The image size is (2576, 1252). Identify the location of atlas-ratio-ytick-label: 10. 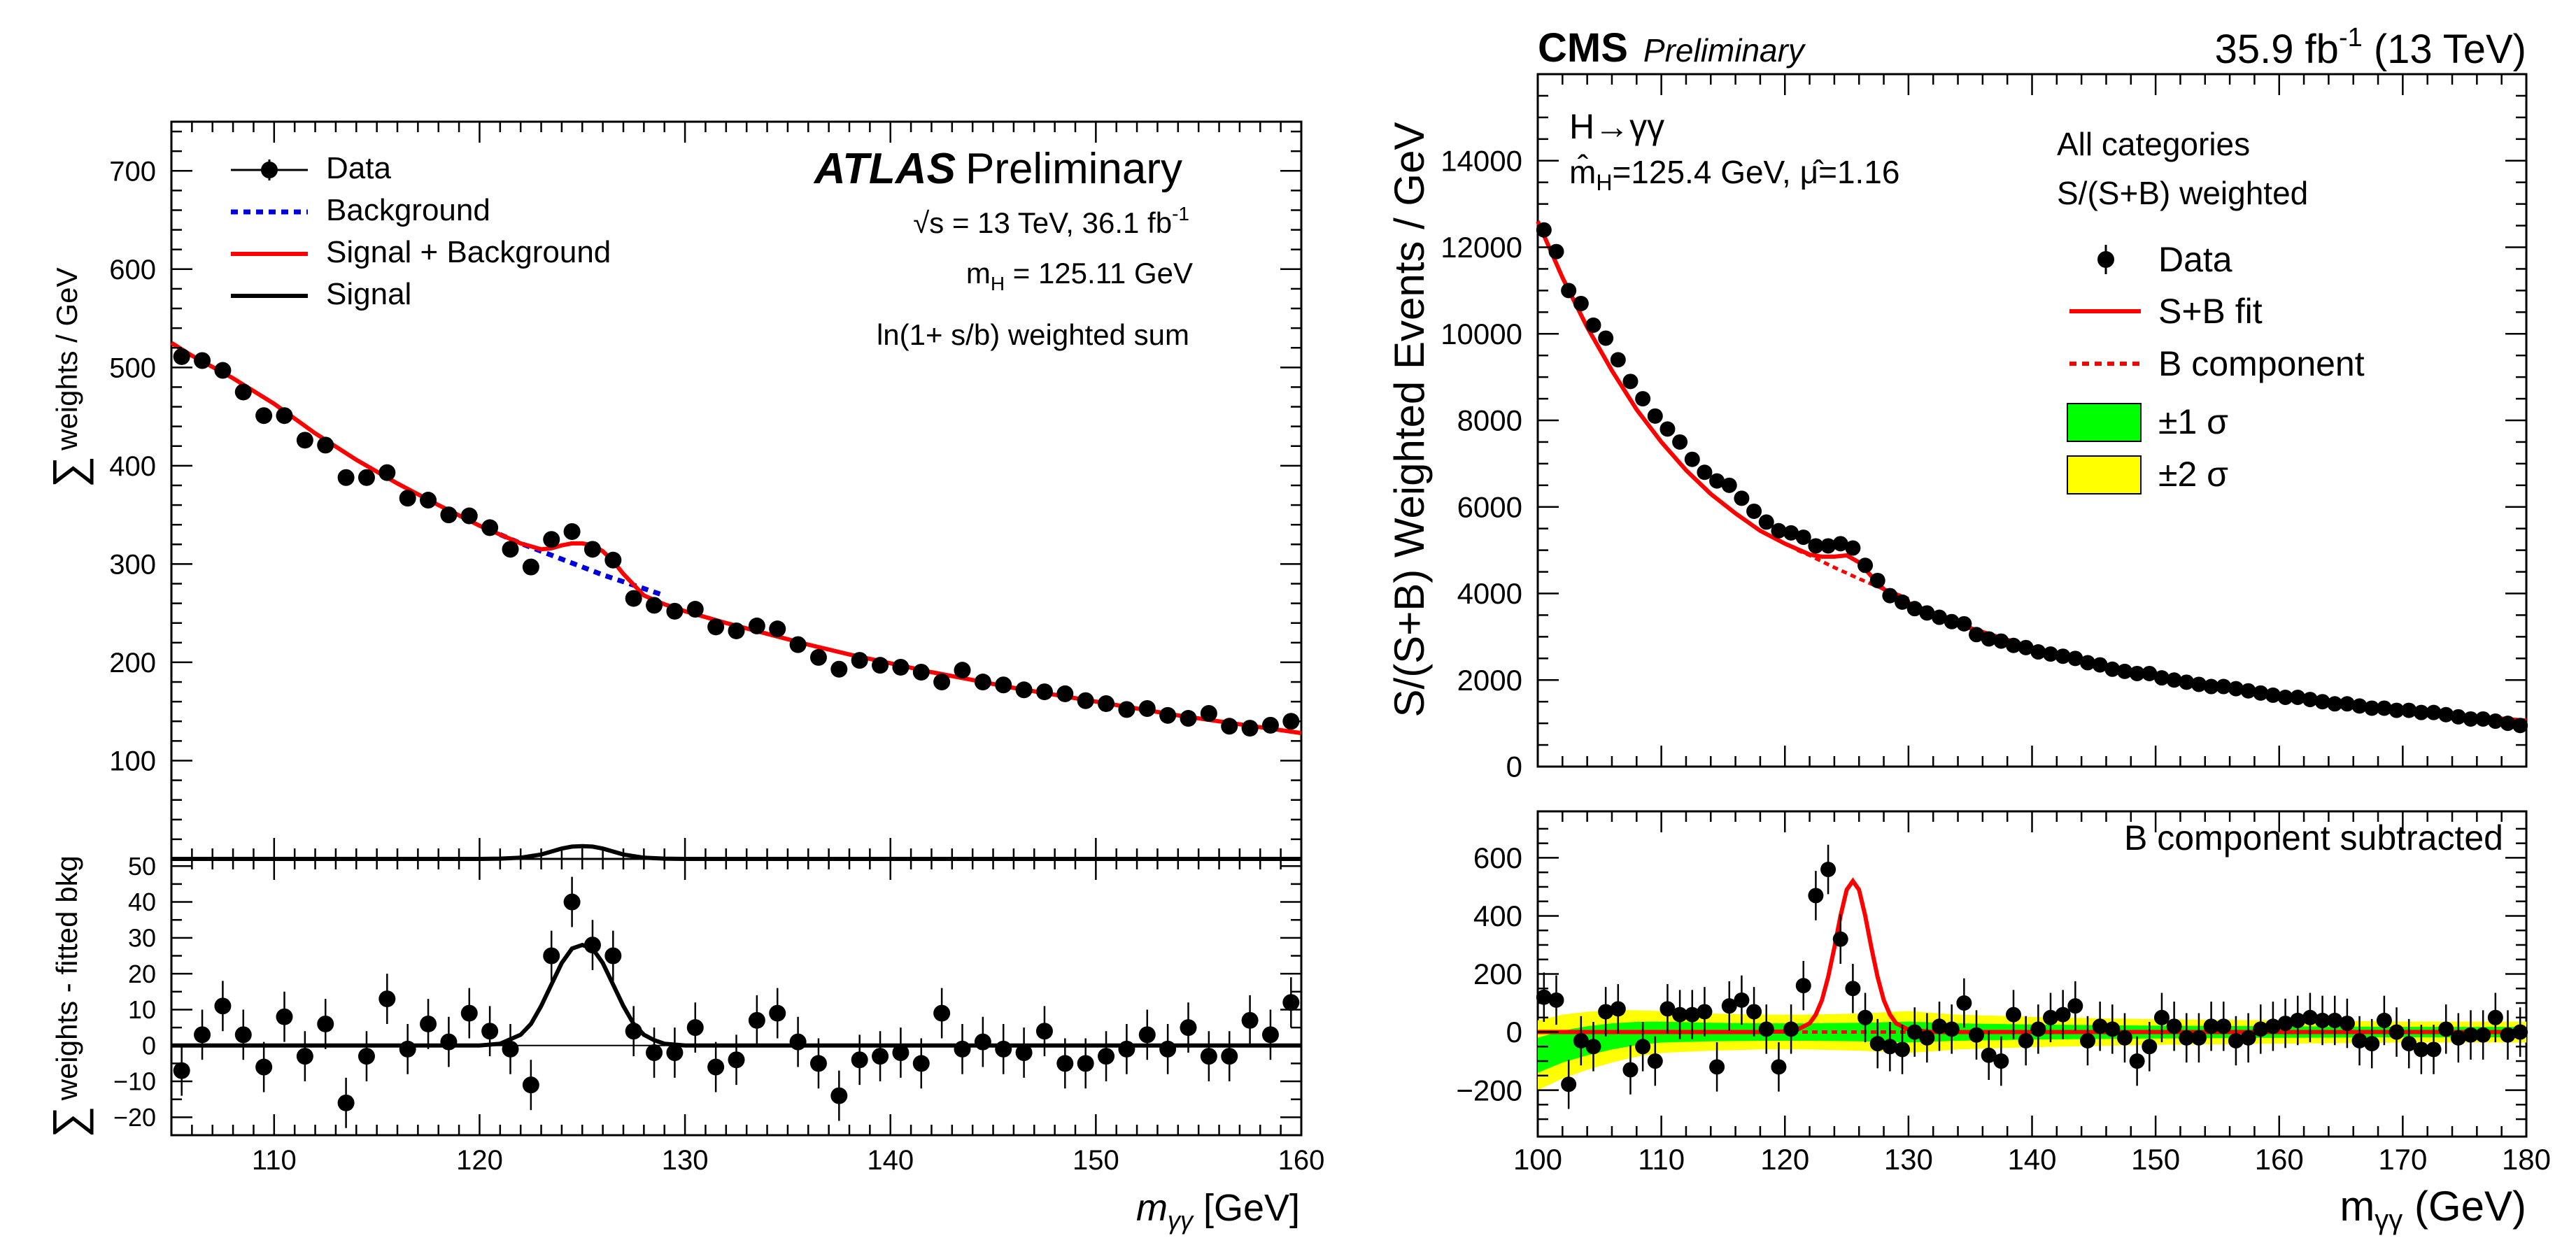
(142, 1010).